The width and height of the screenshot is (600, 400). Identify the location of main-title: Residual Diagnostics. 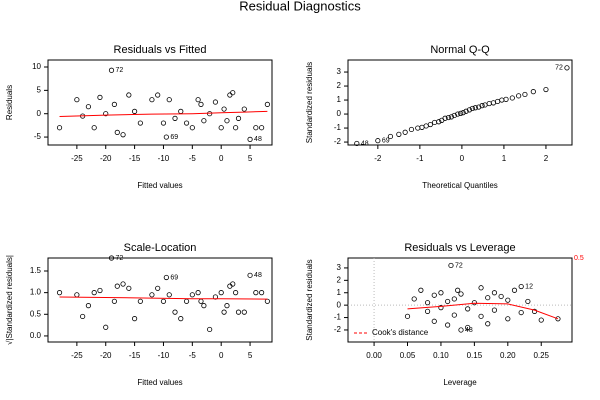
(300, 6).